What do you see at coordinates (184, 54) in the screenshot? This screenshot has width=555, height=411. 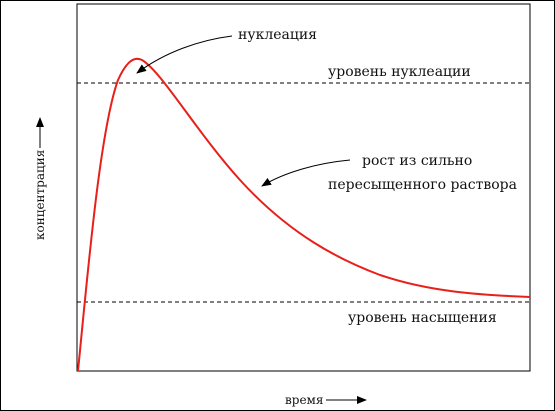 I see `nucleation-arrow` at bounding box center [184, 54].